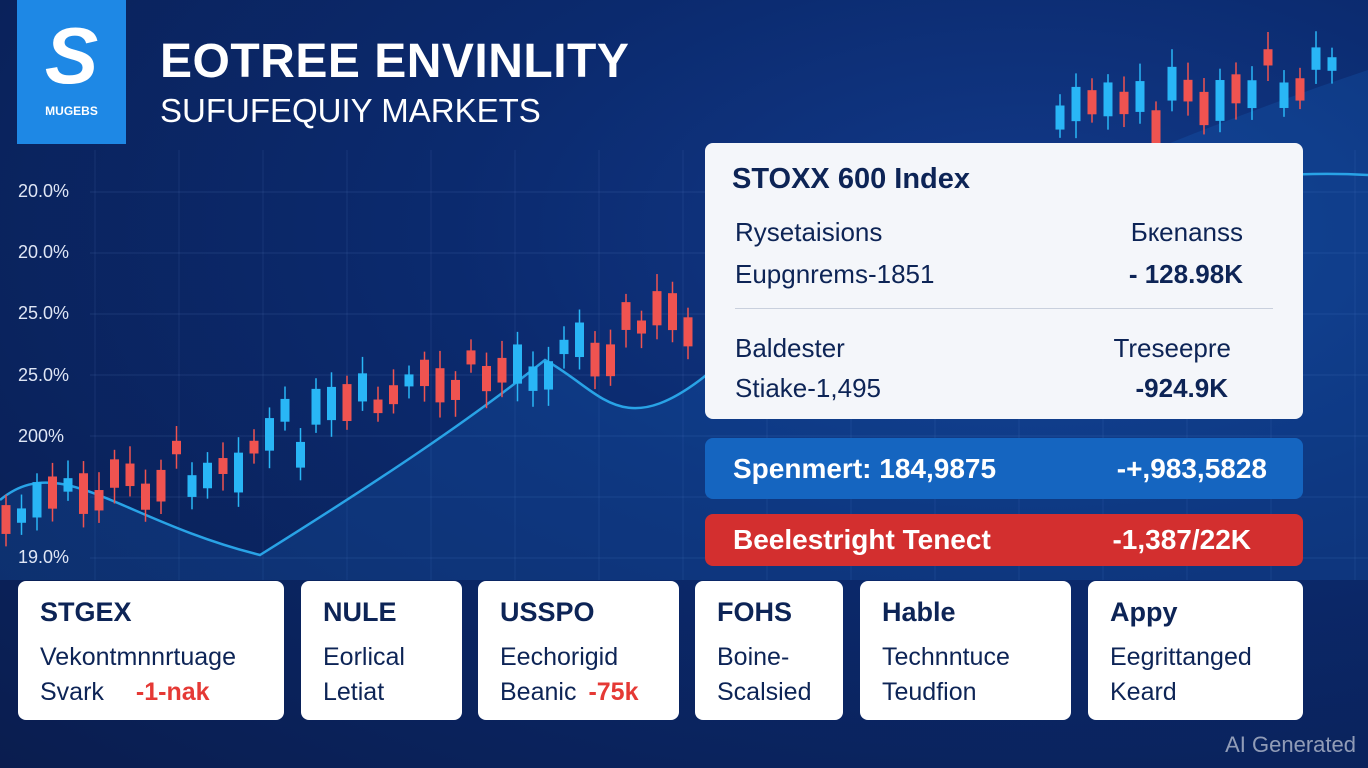 The width and height of the screenshot is (1368, 768). Describe the element at coordinates (547, 612) in the screenshot. I see `card-title: USSPO` at that location.